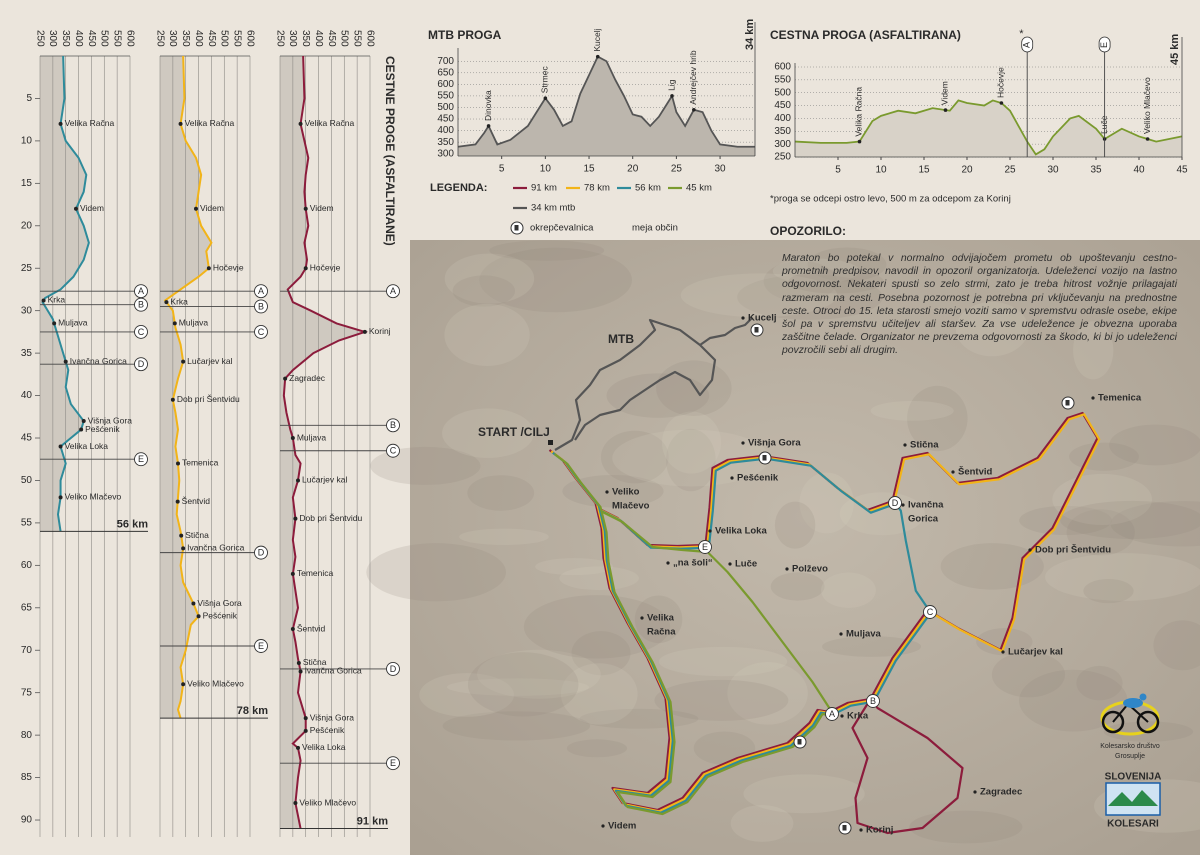 This screenshot has width=1200, height=855. What do you see at coordinates (200, 463) in the screenshot?
I see `place-label: Temenica` at bounding box center [200, 463].